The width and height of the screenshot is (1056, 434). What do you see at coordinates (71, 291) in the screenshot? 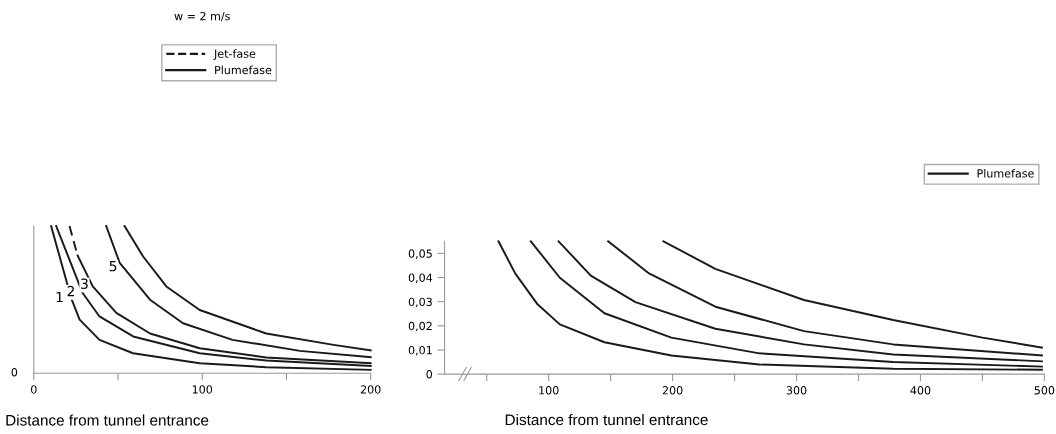
I see `annotation: 2` at bounding box center [71, 291].